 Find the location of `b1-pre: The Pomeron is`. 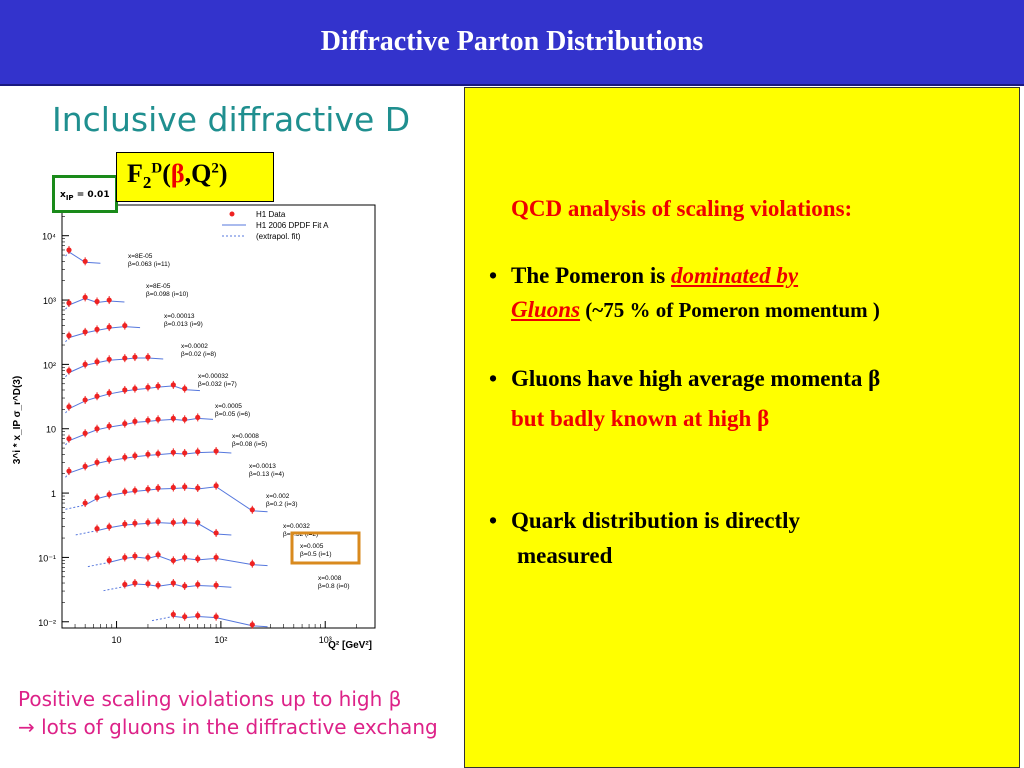

b1-pre: The Pomeron is is located at coordinates (591, 275).